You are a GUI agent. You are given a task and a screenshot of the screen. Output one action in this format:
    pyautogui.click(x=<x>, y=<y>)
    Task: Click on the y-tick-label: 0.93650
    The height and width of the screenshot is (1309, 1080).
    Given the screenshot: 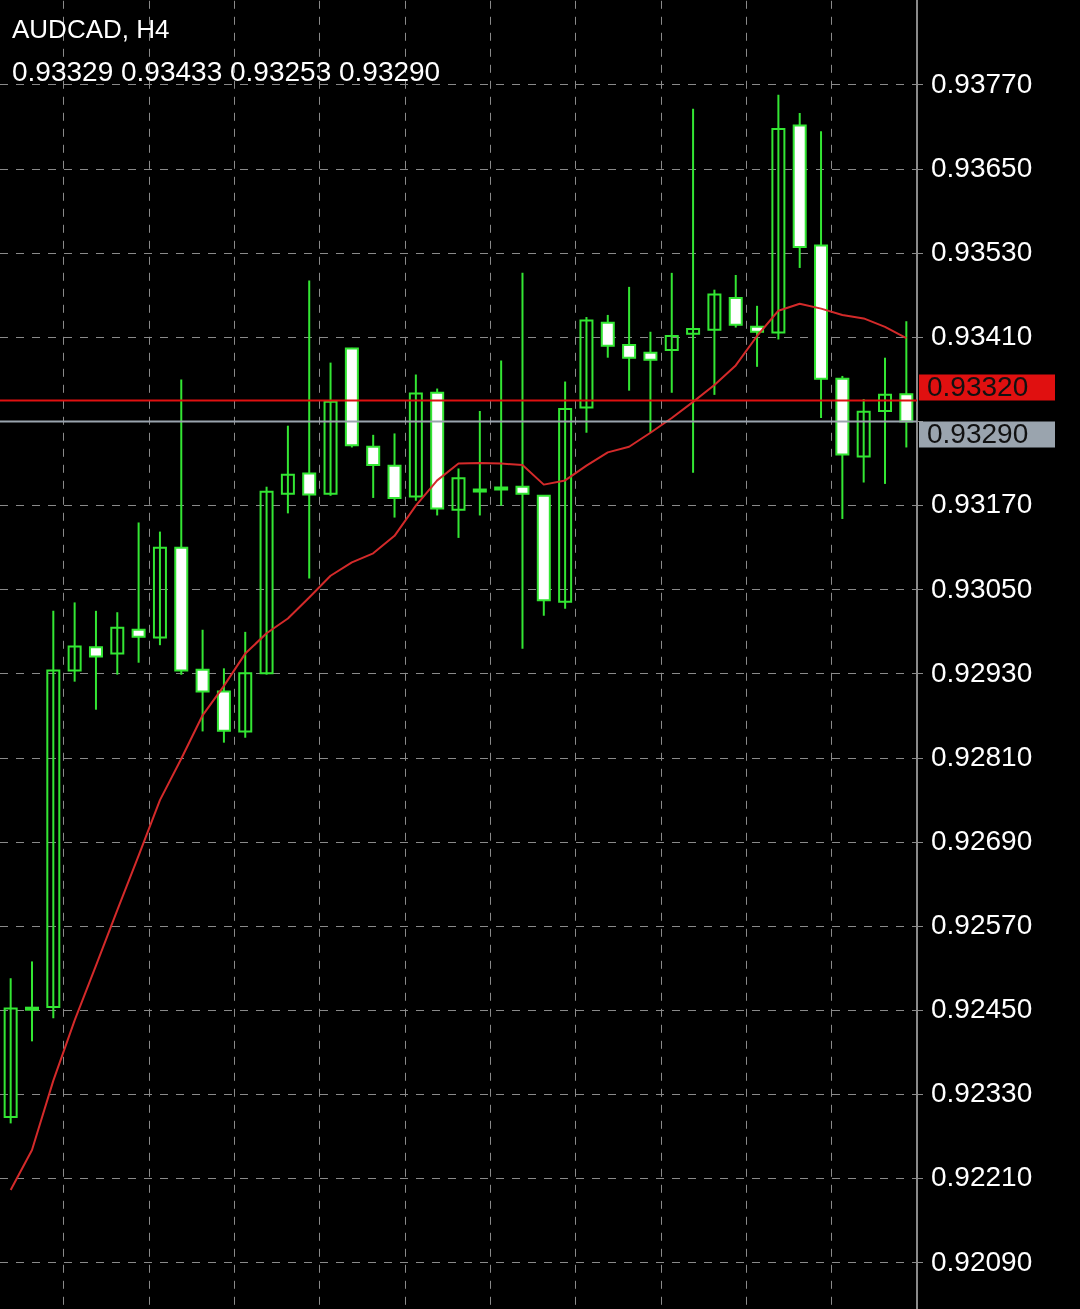 What is the action you would take?
    pyautogui.click(x=982, y=167)
    